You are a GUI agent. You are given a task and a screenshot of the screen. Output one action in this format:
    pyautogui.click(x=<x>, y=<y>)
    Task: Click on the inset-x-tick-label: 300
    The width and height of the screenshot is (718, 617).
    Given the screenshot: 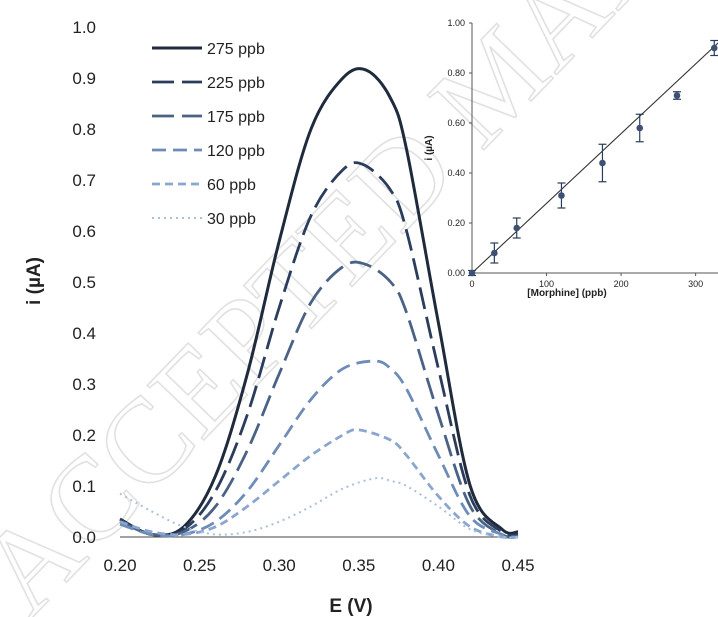 What is the action you would take?
    pyautogui.click(x=695, y=284)
    